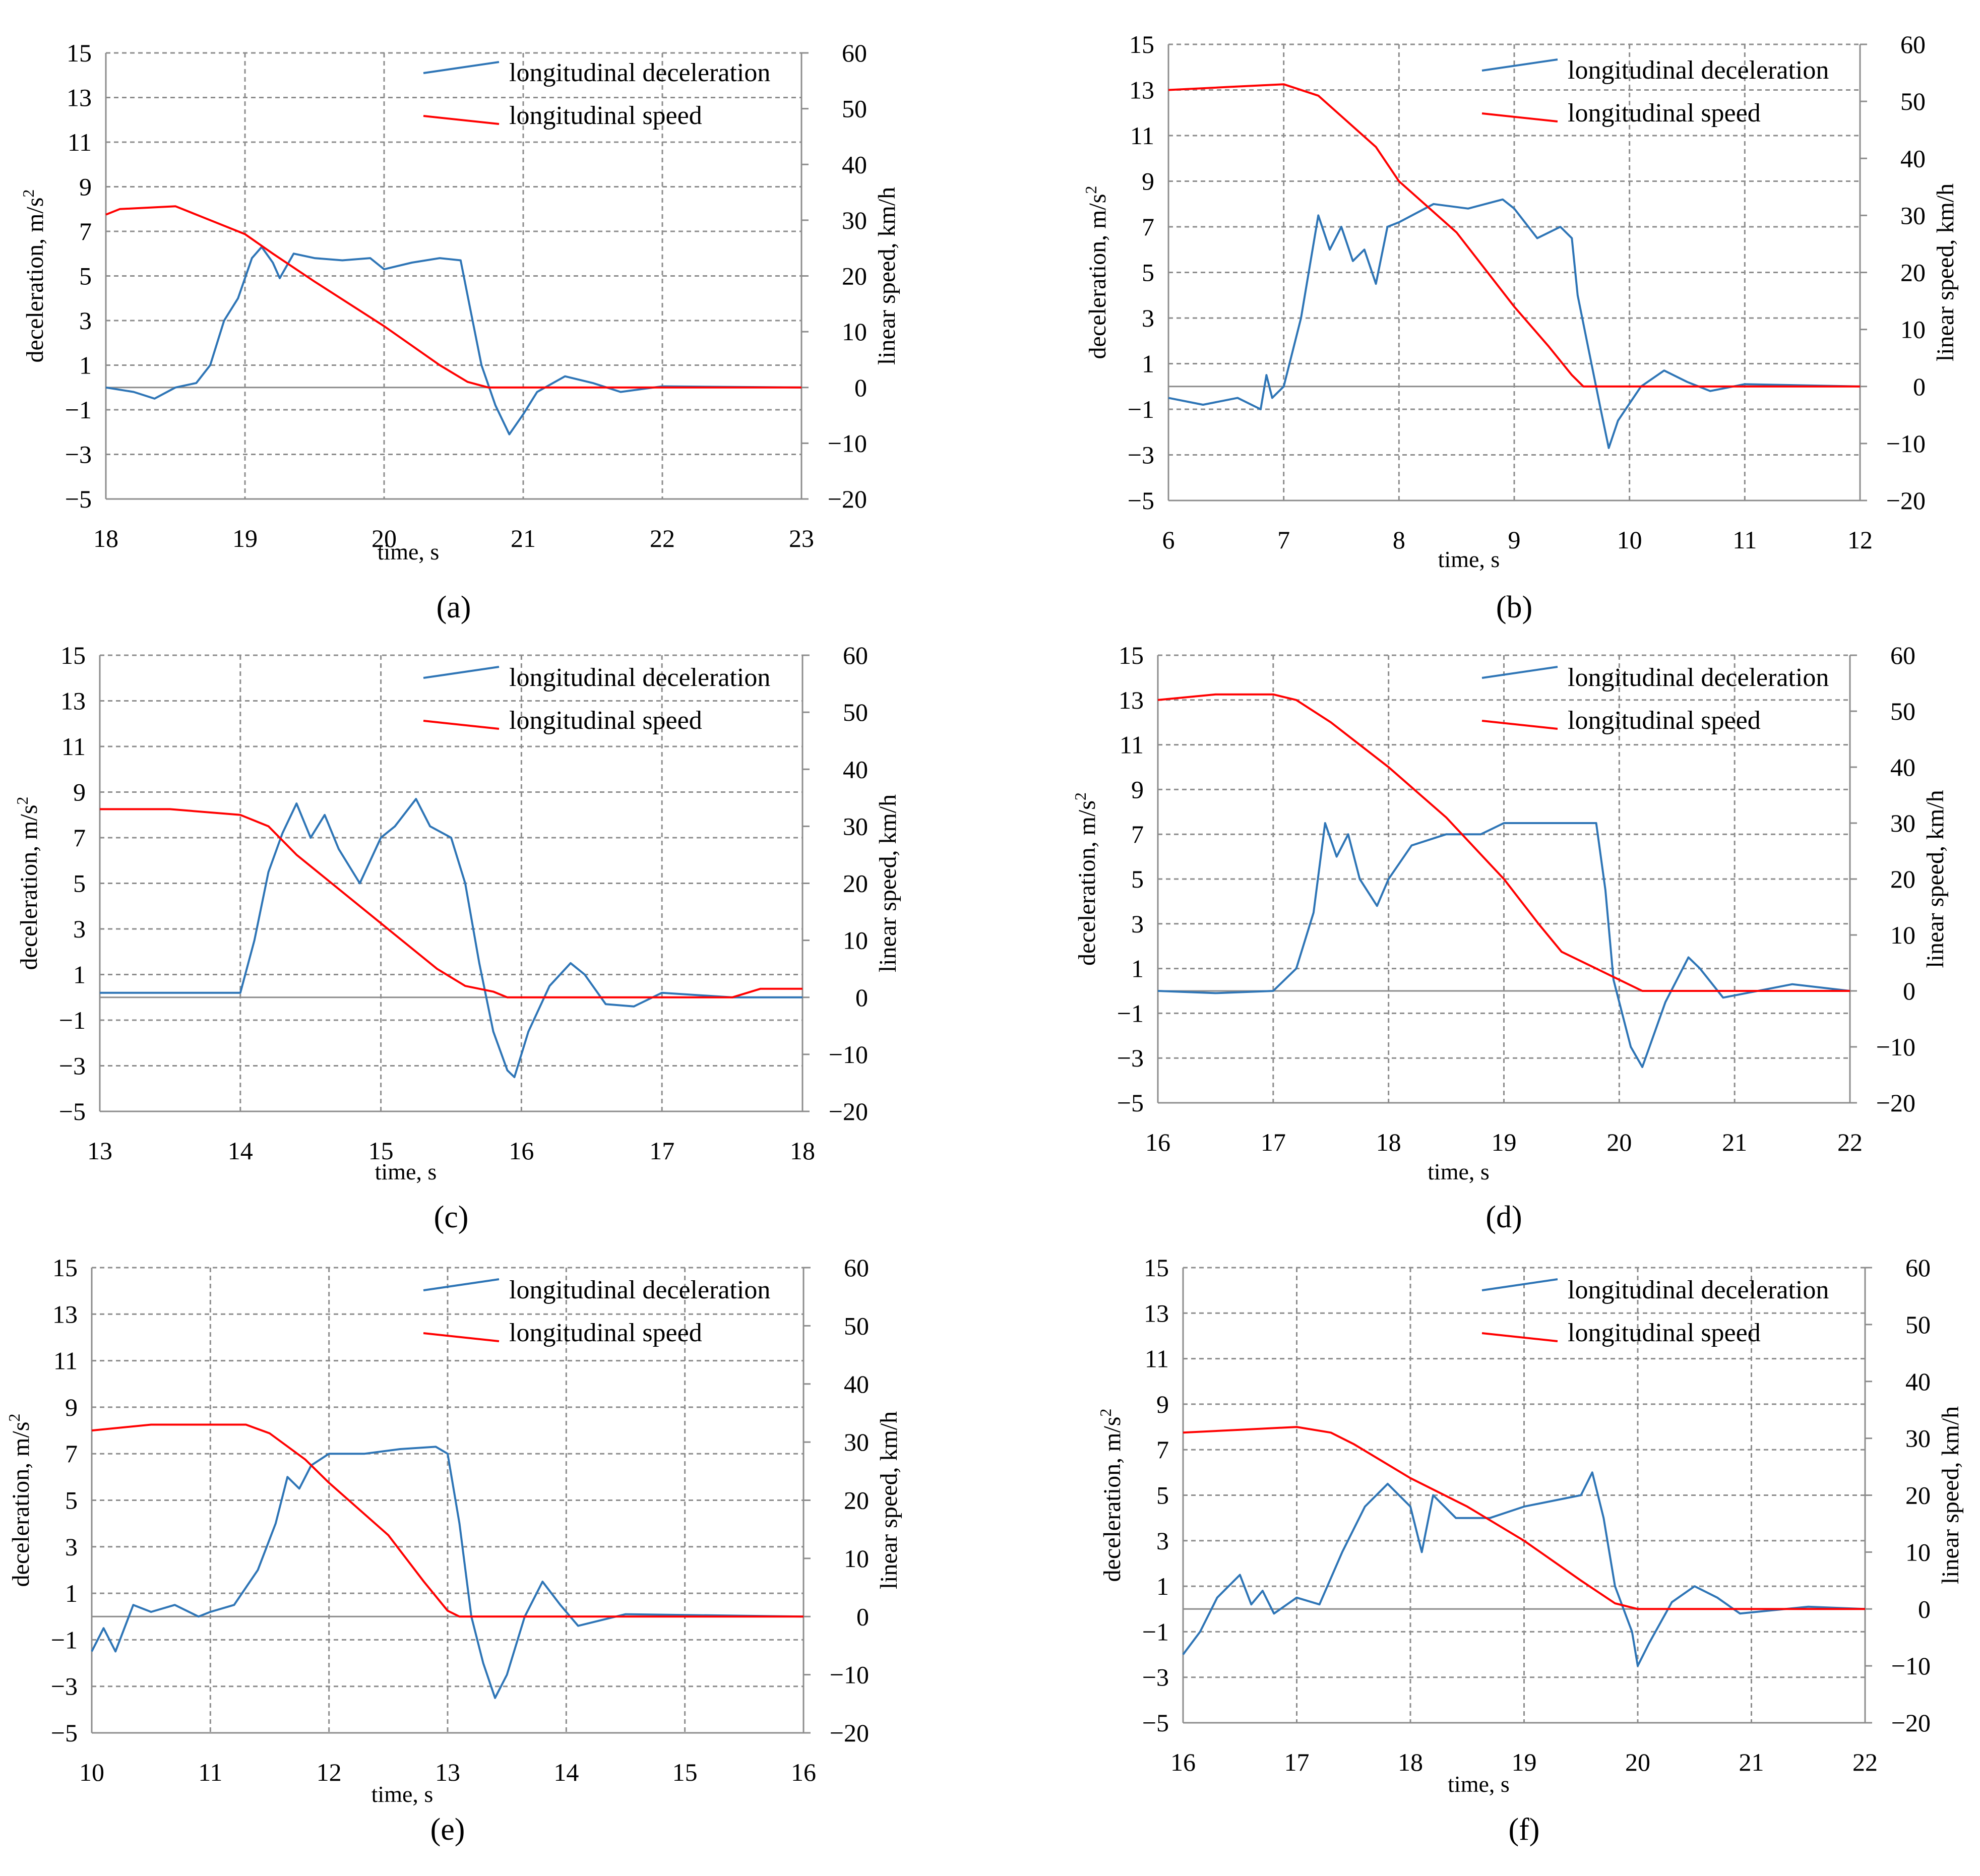 The width and height of the screenshot is (1980, 1876). Describe the element at coordinates (447, 1772) in the screenshot. I see `x-tick-label: 13` at that location.